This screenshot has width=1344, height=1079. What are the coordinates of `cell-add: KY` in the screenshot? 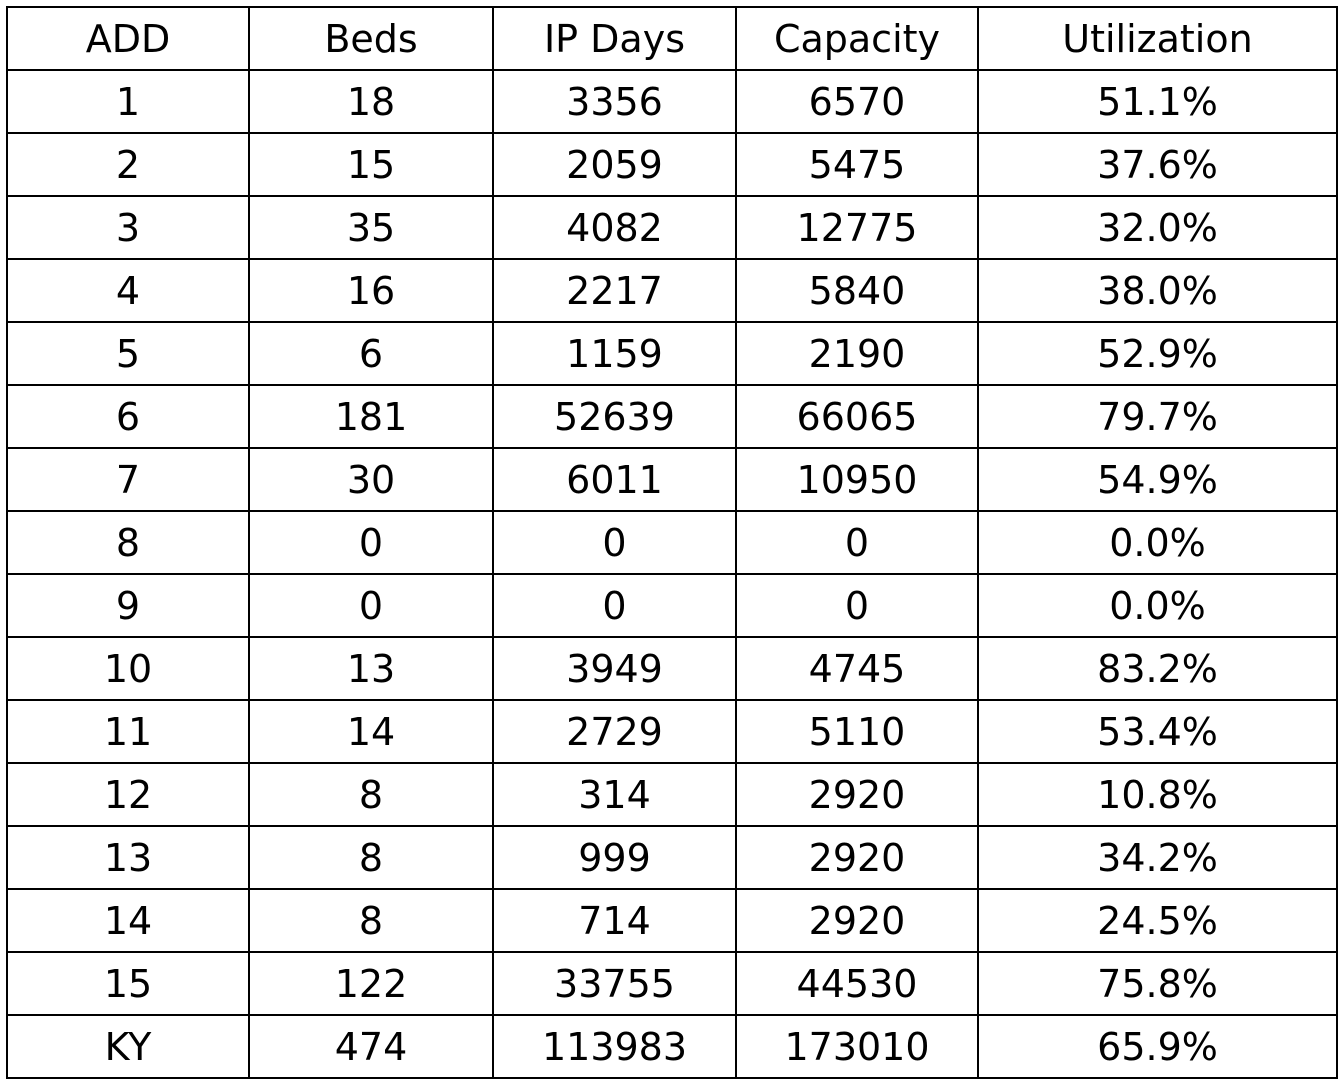 It's located at (128, 1046).